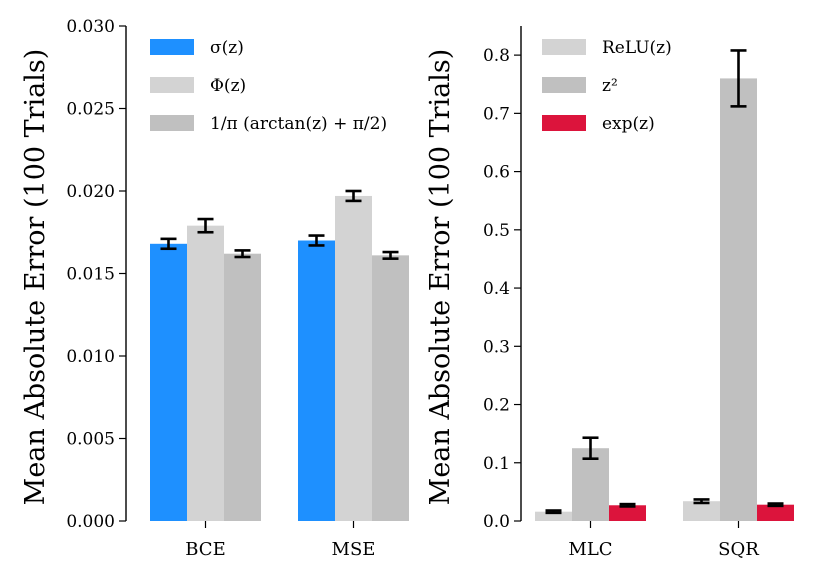 The height and width of the screenshot is (580, 827). Describe the element at coordinates (90, 522) in the screenshot. I see `y-tick-label: 0.000` at that location.